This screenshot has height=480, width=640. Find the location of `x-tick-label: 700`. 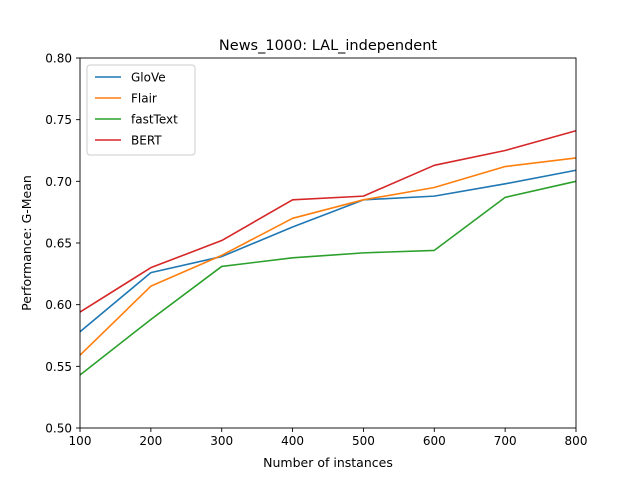

x-tick-label: 700 is located at coordinates (505, 441).